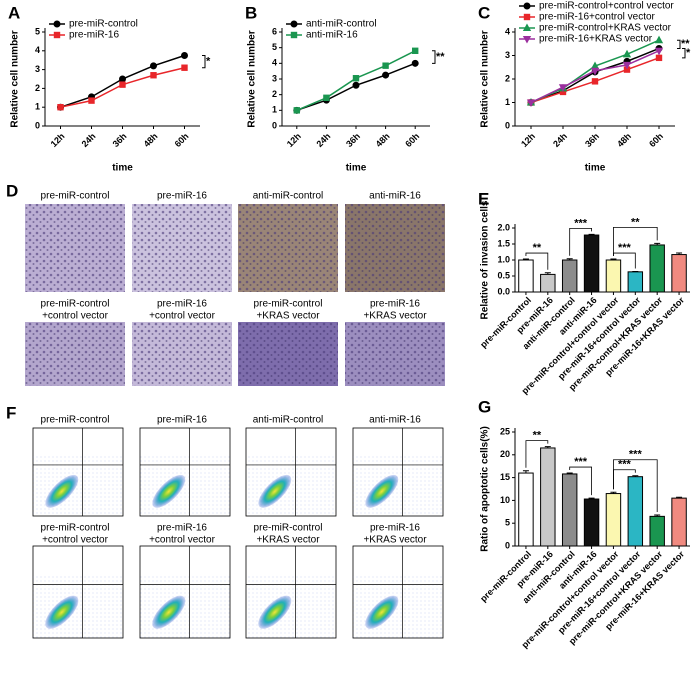  What do you see at coordinates (11, 412) in the screenshot?
I see `panel-letter: F` at bounding box center [11, 412].